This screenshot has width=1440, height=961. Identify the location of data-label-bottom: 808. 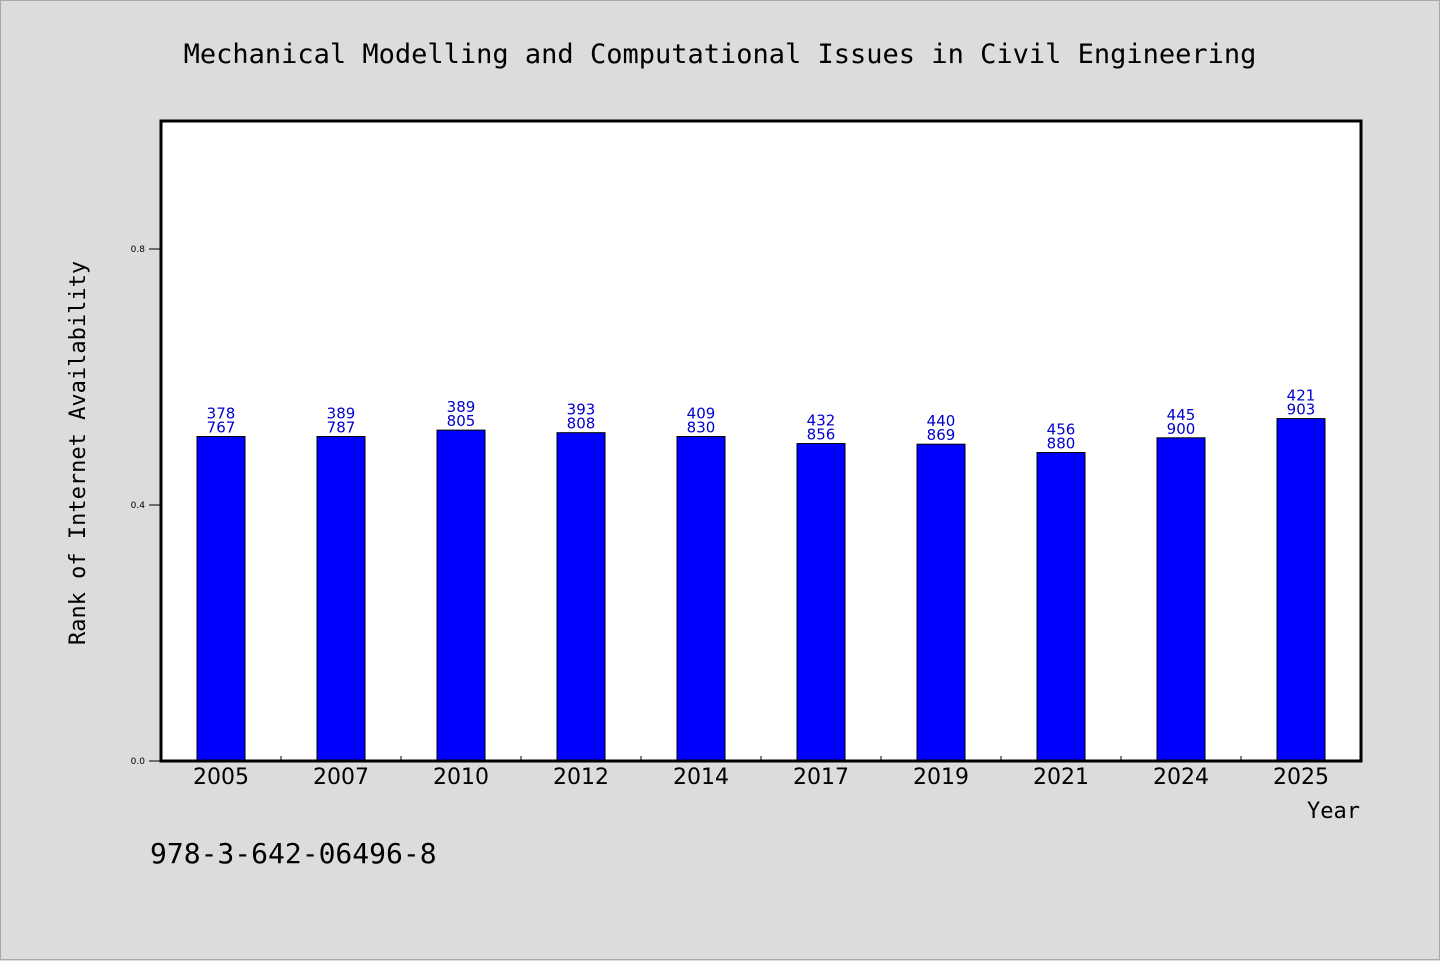
(581, 424).